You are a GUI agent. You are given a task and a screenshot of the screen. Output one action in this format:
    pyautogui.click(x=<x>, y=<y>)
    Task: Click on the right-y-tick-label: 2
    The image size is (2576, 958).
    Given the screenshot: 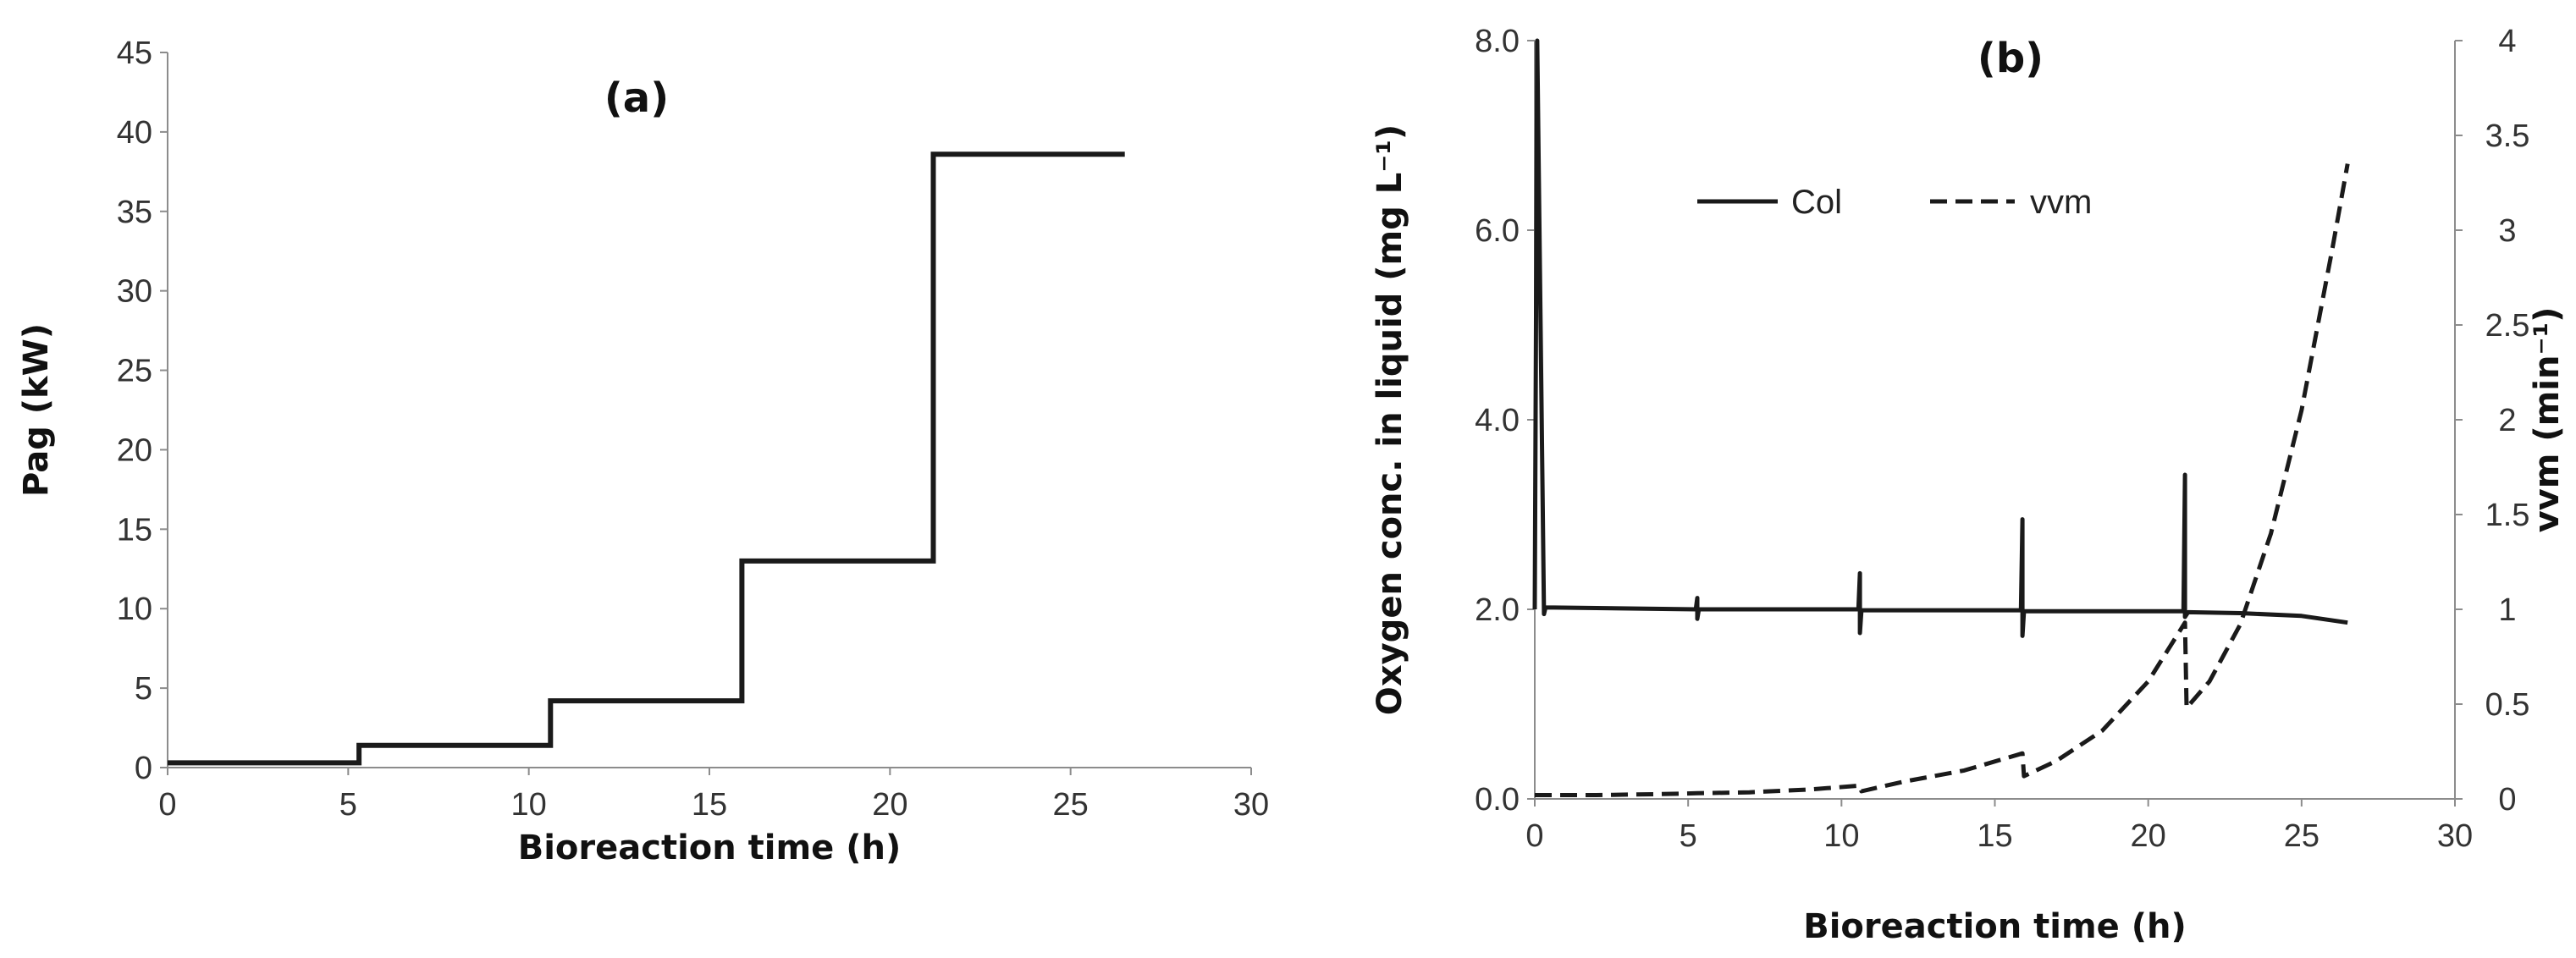 What is the action you would take?
    pyautogui.click(x=2507, y=421)
    